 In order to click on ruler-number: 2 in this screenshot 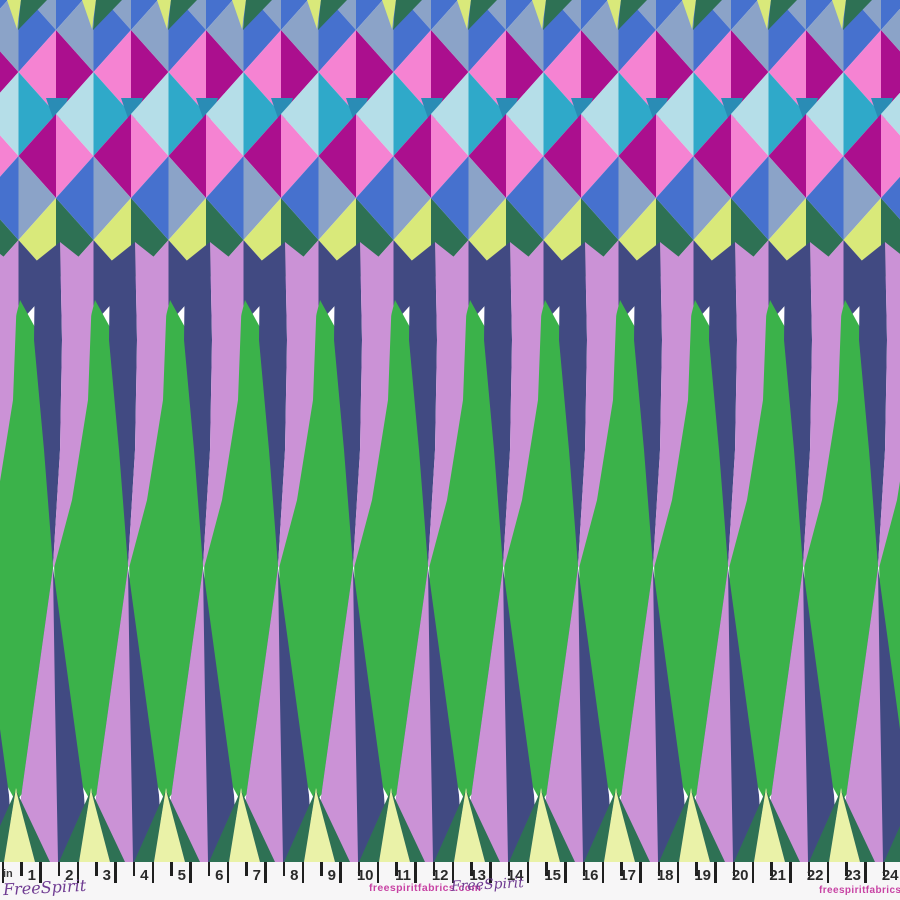, I will do `click(69, 875)`.